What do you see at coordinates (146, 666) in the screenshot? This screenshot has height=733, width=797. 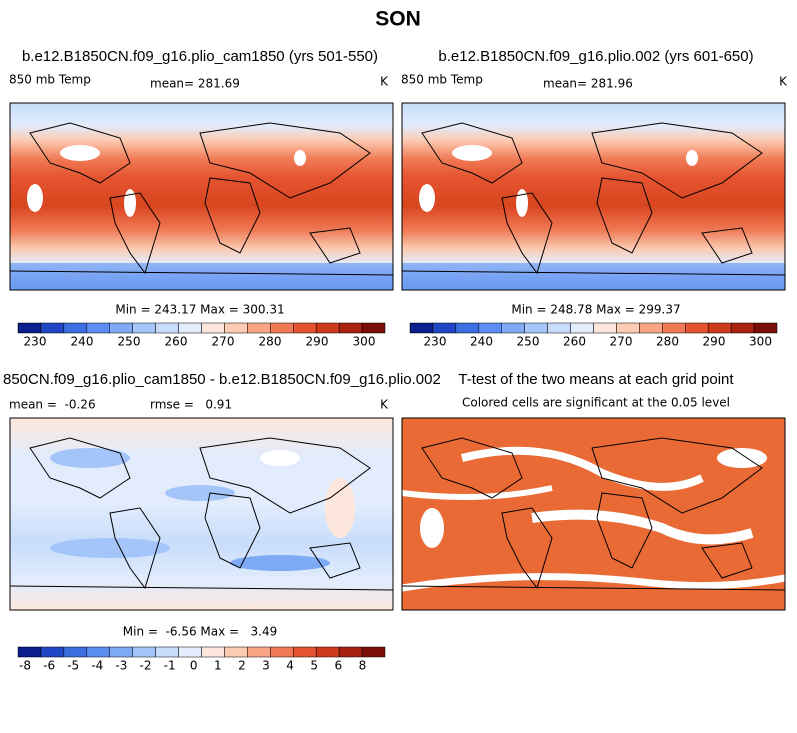 I see `colorbar-label: -2` at bounding box center [146, 666].